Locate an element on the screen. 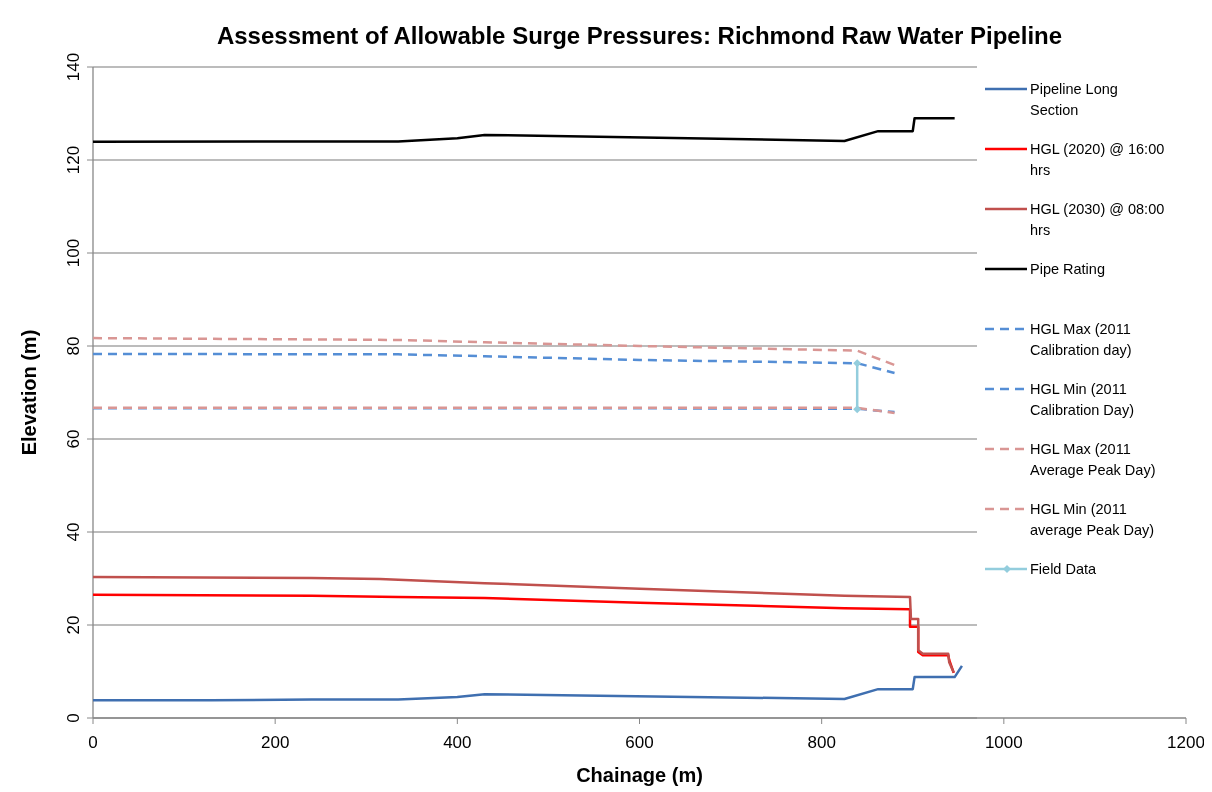 This screenshot has width=1212, height=792. legend-label: Pipeline Long Section is located at coordinates (1074, 99).